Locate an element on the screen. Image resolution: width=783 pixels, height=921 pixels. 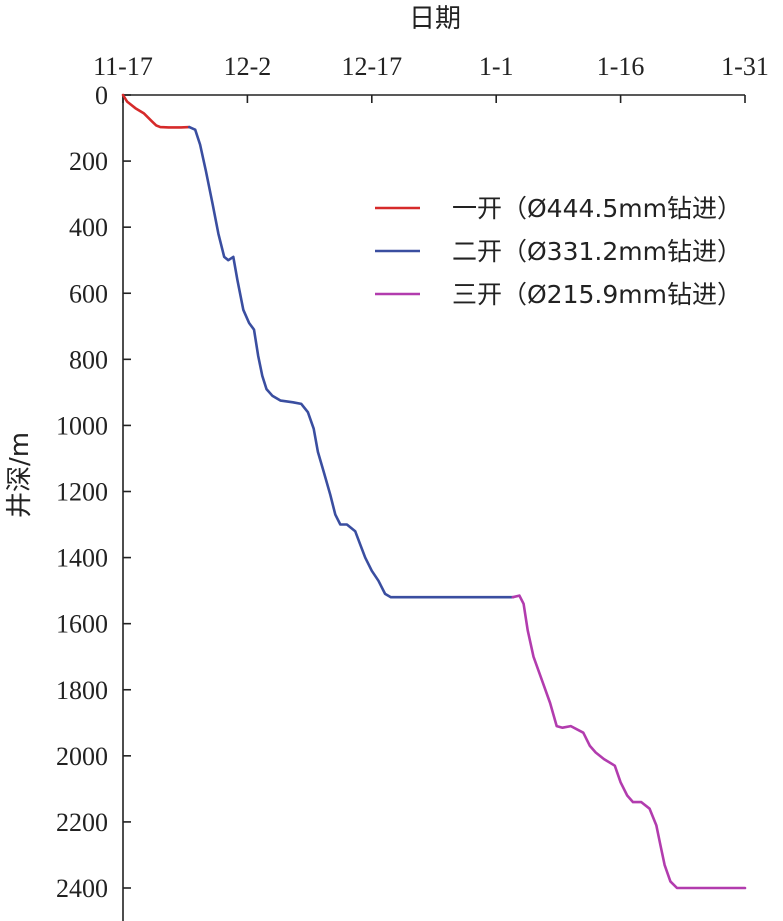
y-tick-label: 2200 is located at coordinates (82, 822).